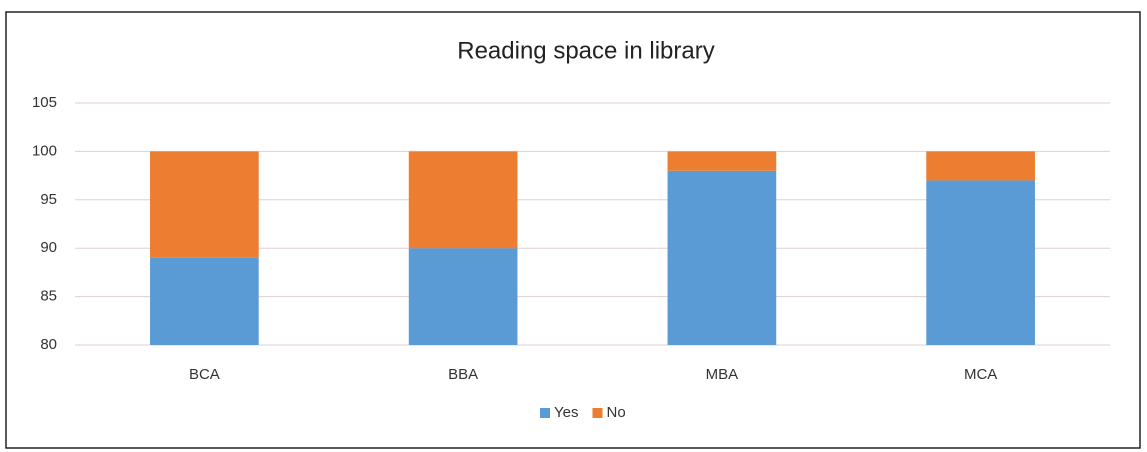 The height and width of the screenshot is (452, 1147). I want to click on legend-label: No, so click(615, 412).